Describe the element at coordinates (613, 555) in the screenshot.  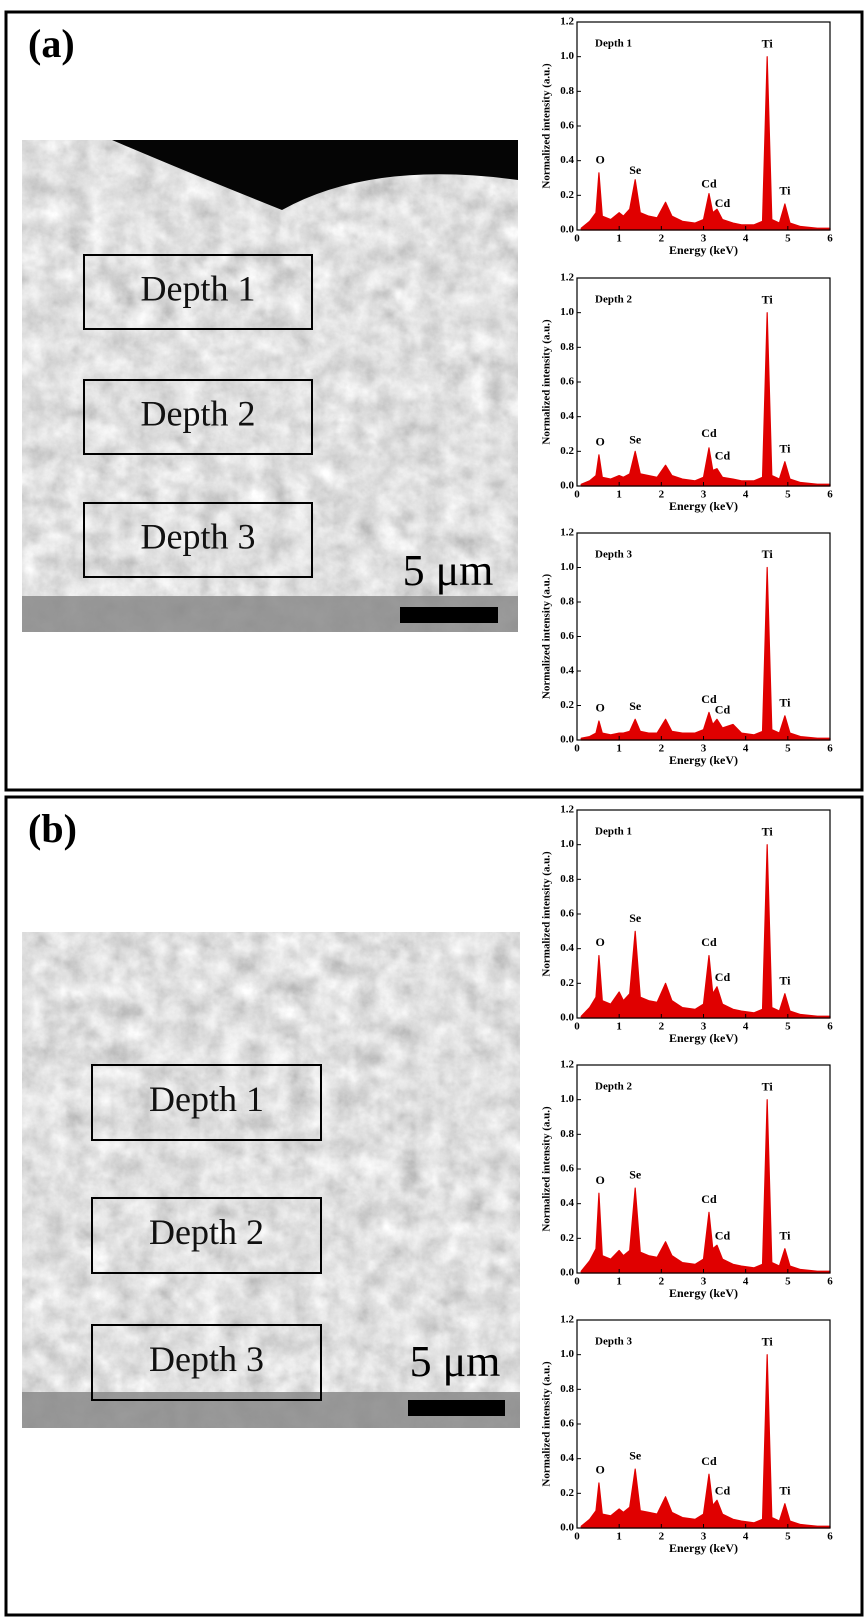
I see `chart-title: Depth 3` at that location.